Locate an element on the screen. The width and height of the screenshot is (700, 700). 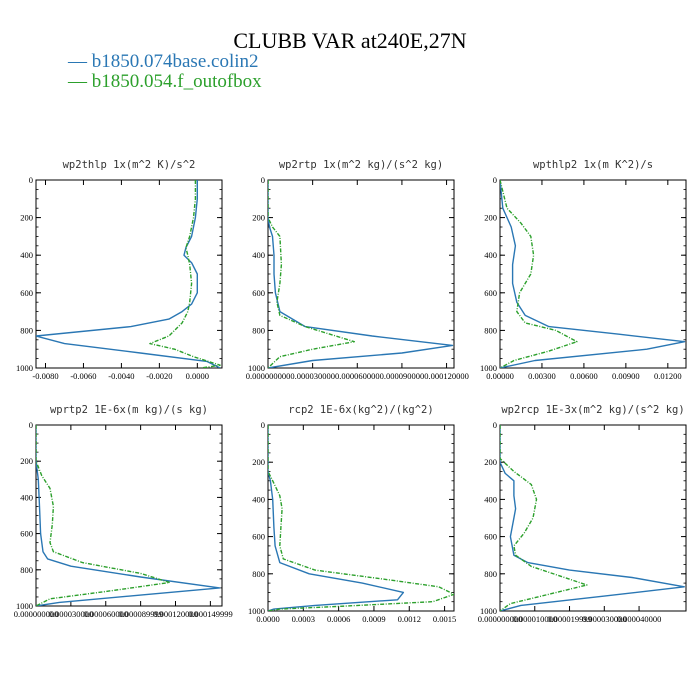
x-tick-label: 0.000019999 is located at coordinates (569, 619).